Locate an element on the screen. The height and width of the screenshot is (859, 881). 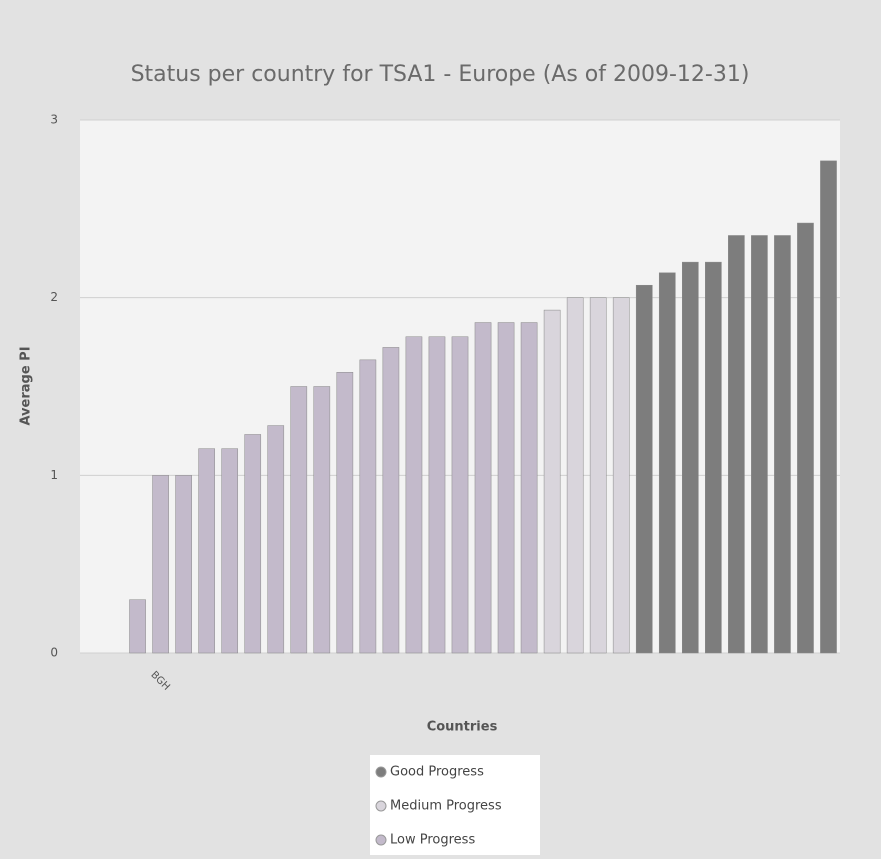
legend-label: Medium Progress is located at coordinates (446, 806).